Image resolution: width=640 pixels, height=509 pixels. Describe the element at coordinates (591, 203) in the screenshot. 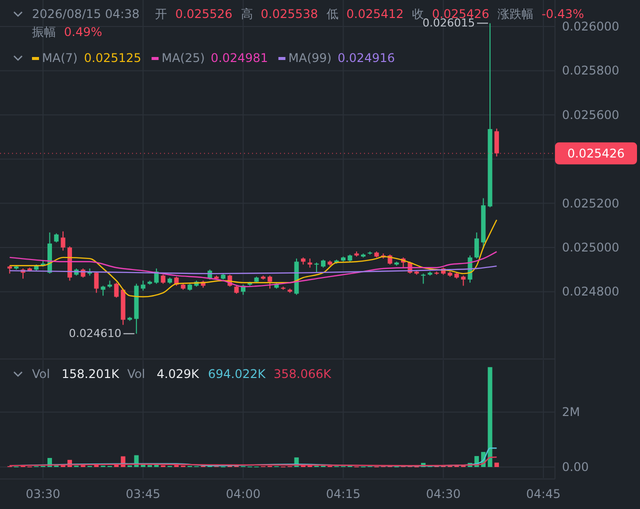

I see `y-tick-label: 0.025200` at that location.